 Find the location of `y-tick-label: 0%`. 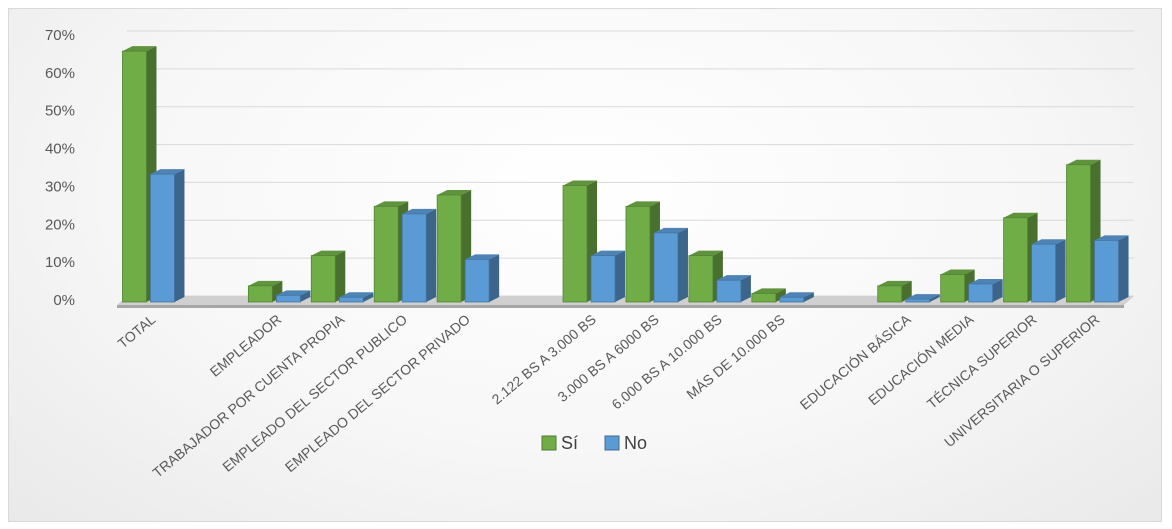

y-tick-label: 0% is located at coordinates (64, 300).